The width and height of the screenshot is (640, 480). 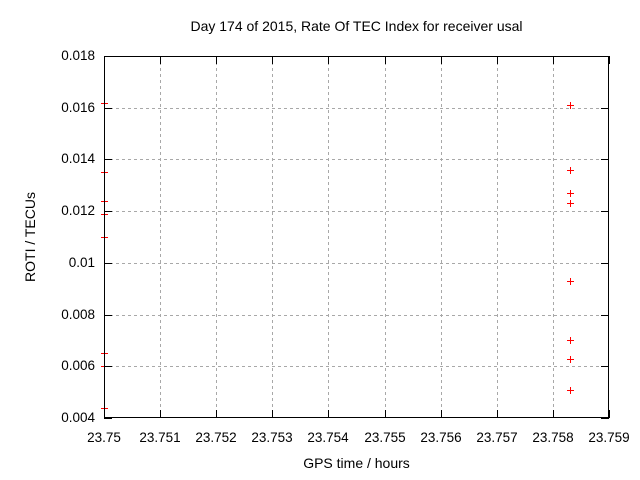 What do you see at coordinates (553, 437) in the screenshot?
I see `x-tick-label: 23.758` at bounding box center [553, 437].